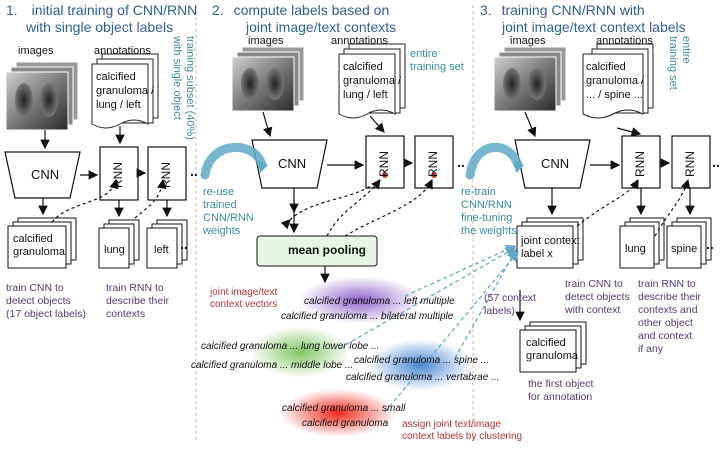 Image resolution: width=722 pixels, height=449 pixels. What do you see at coordinates (194, 171) in the screenshot?
I see `ellipsis-1: ..` at bounding box center [194, 171].